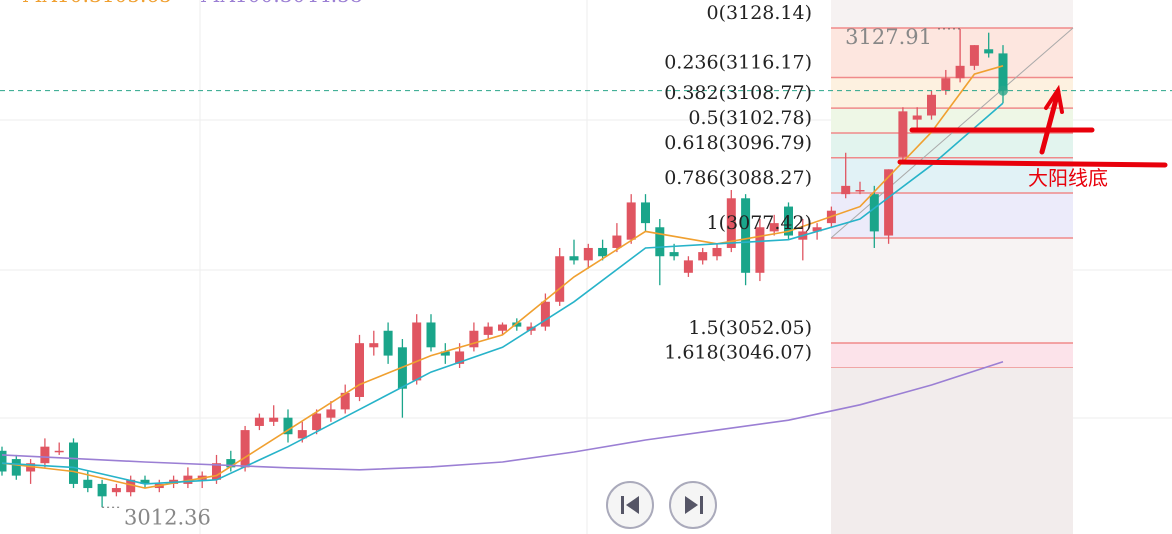 The image size is (1172, 534). I want to click on fib-label: 0.5(3102.78), so click(750, 118).